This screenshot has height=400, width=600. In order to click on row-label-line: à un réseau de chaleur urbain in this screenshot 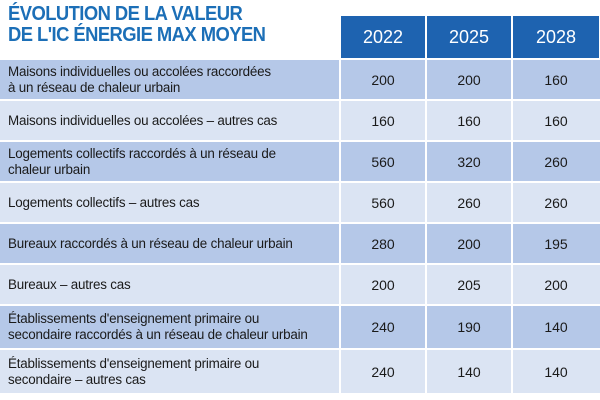, I will do `click(94, 87)`.